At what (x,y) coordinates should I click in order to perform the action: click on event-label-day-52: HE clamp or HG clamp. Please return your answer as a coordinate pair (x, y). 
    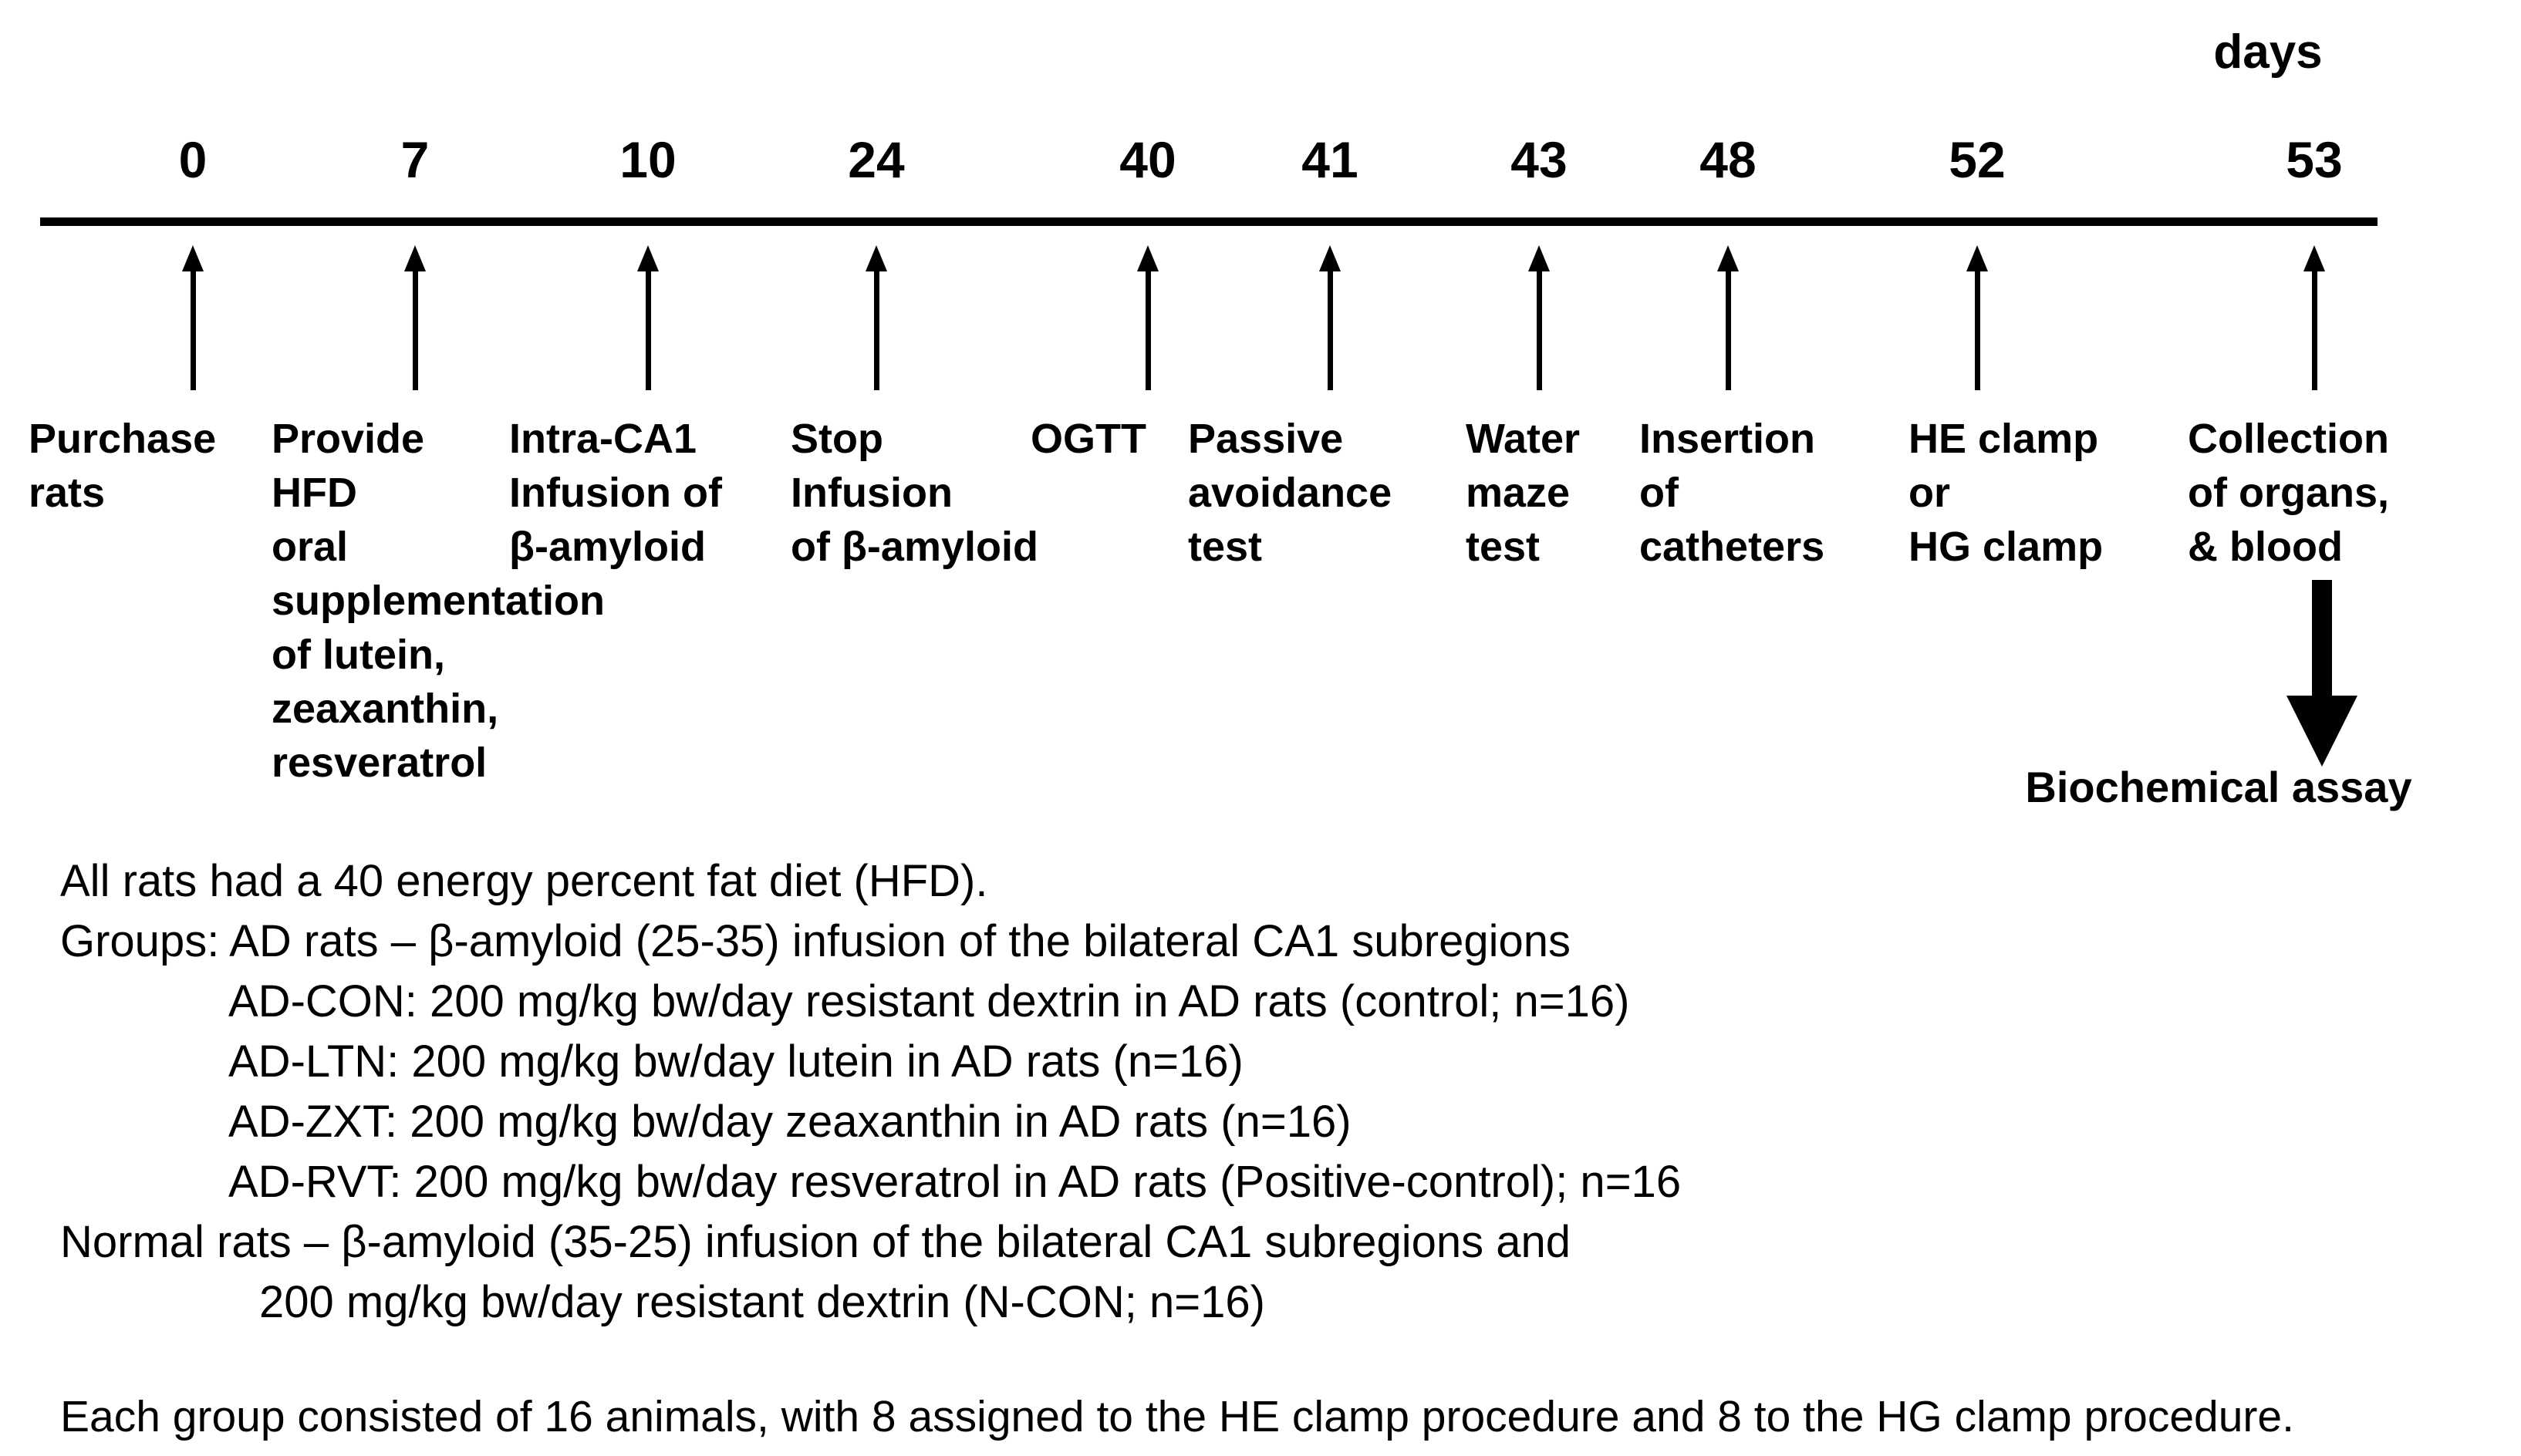
    Looking at the image, I should click on (2006, 493).